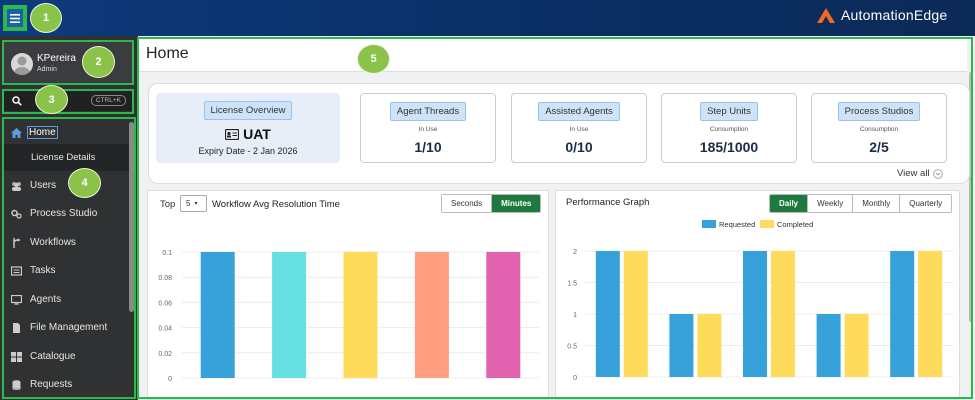  I want to click on user-role: Admin, so click(47, 69).